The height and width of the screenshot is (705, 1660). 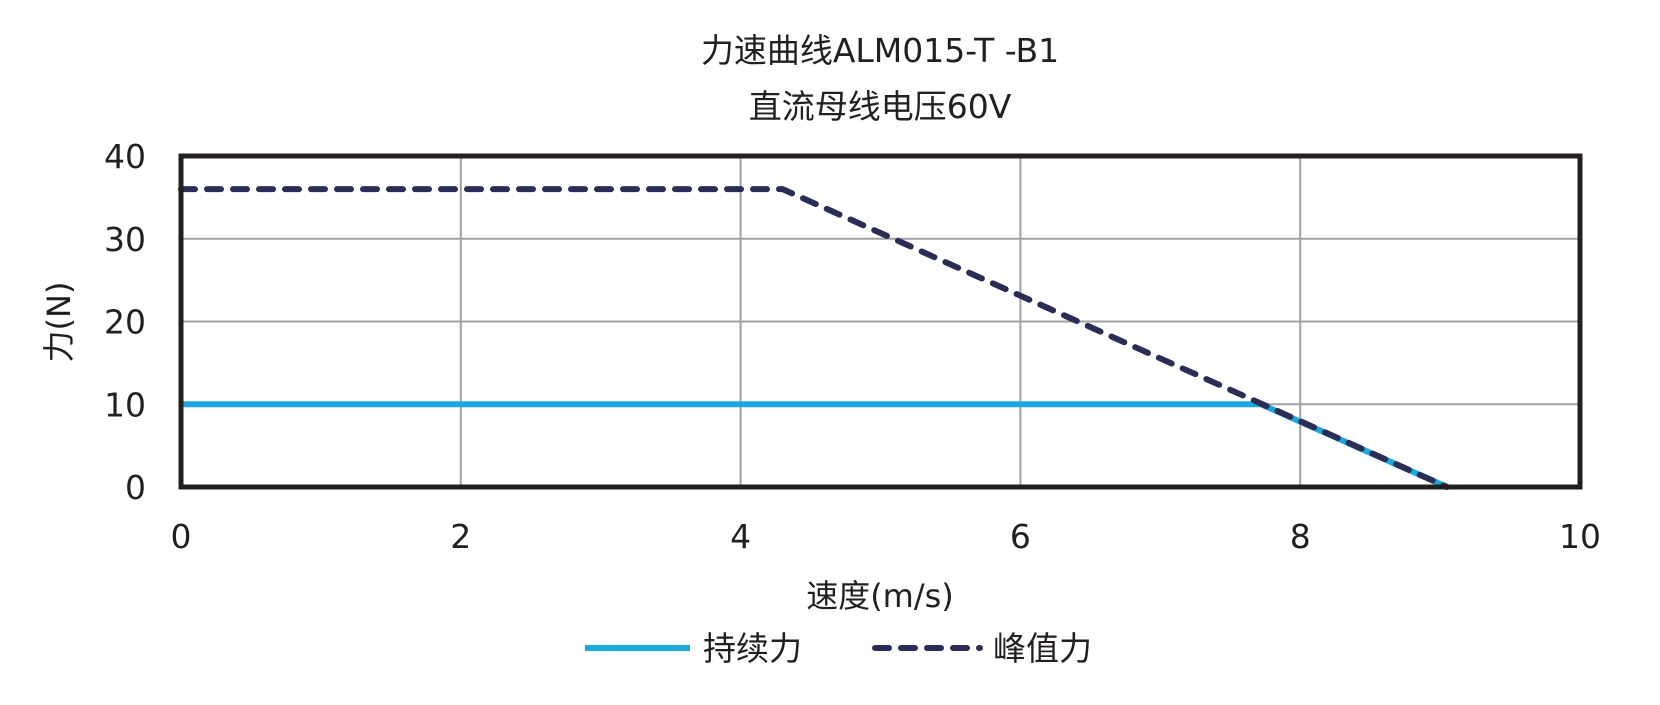 I want to click on y-tick-label: 10, so click(x=125, y=404).